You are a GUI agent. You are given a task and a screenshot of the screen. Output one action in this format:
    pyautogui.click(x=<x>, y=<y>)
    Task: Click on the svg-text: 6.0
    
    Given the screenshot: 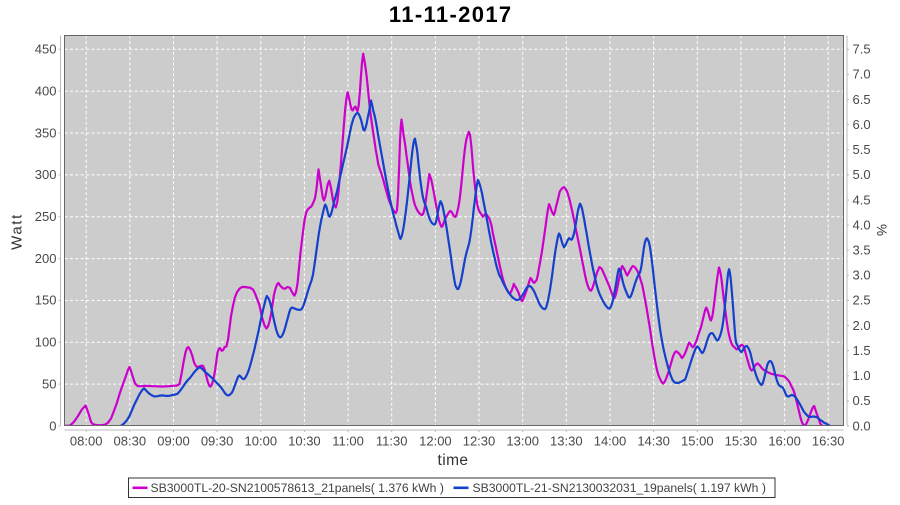 What is the action you would take?
    pyautogui.click(x=862, y=124)
    